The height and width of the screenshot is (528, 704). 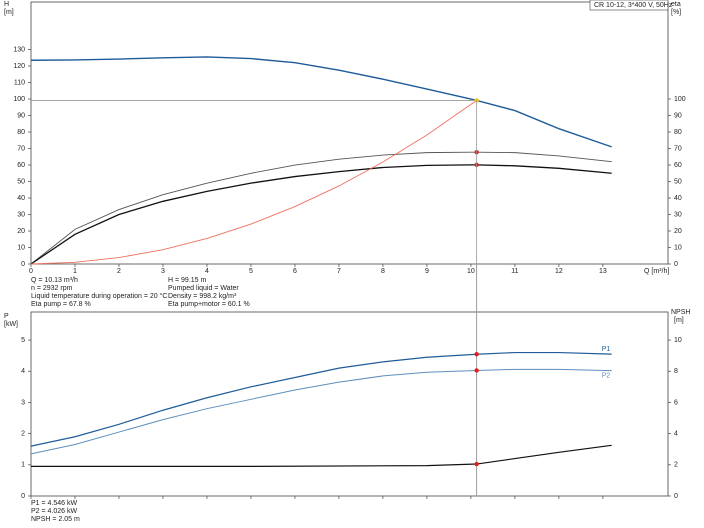 What do you see at coordinates (19, 99) in the screenshot?
I see `y-tick-label: 100` at bounding box center [19, 99].